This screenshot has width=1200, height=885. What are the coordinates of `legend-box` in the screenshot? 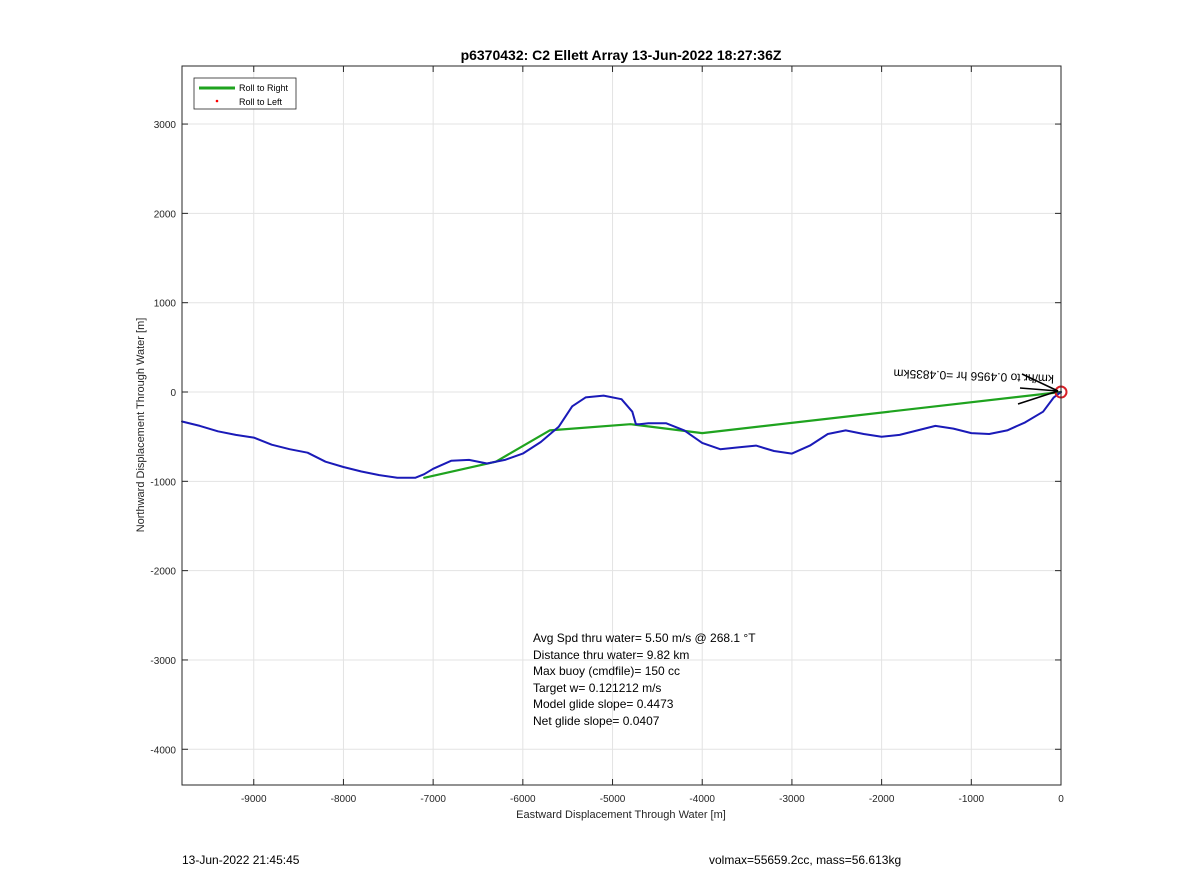 It's located at (245, 93).